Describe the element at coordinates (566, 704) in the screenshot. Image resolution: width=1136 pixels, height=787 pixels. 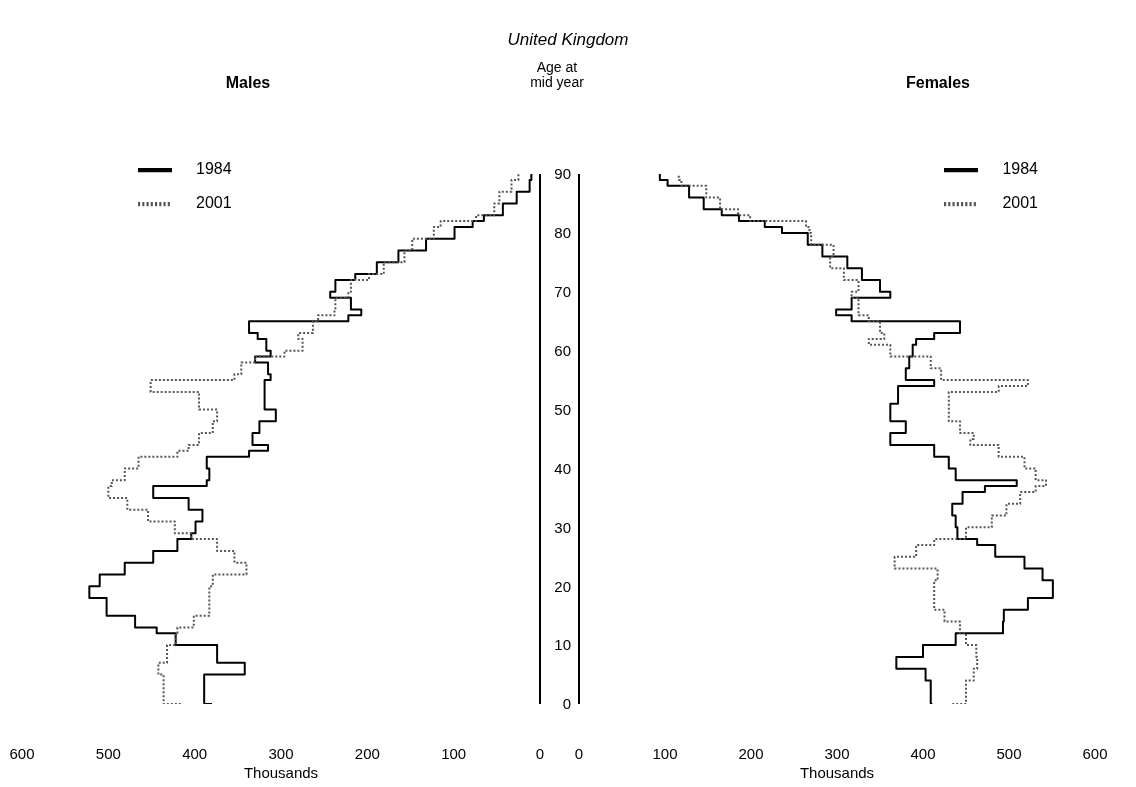
I see `y-tick-label: 0` at that location.